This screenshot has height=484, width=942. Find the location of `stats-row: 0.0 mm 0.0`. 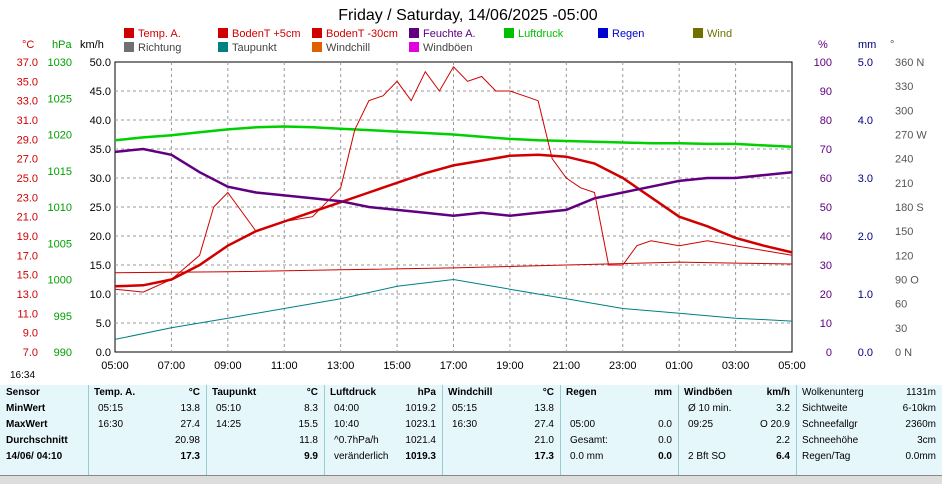

stats-row: 0.0 mm 0.0 is located at coordinates (621, 456).